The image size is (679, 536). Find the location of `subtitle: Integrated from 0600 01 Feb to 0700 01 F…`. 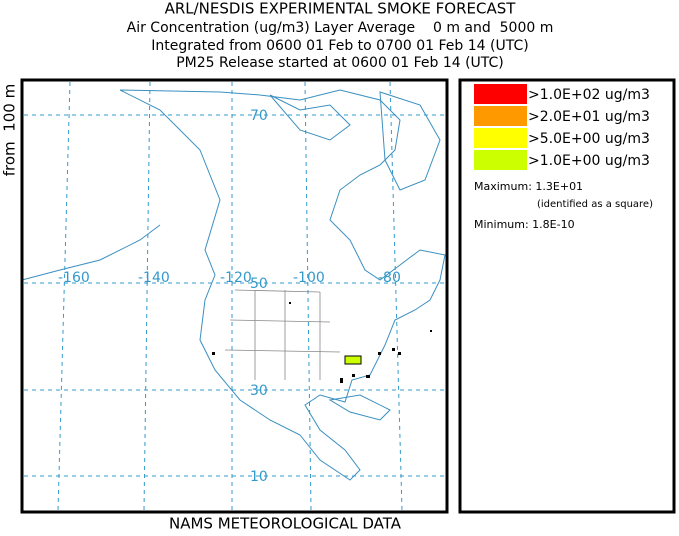

subtitle: Integrated from 0600 01 Feb to 0700 01 F… is located at coordinates (339, 46).